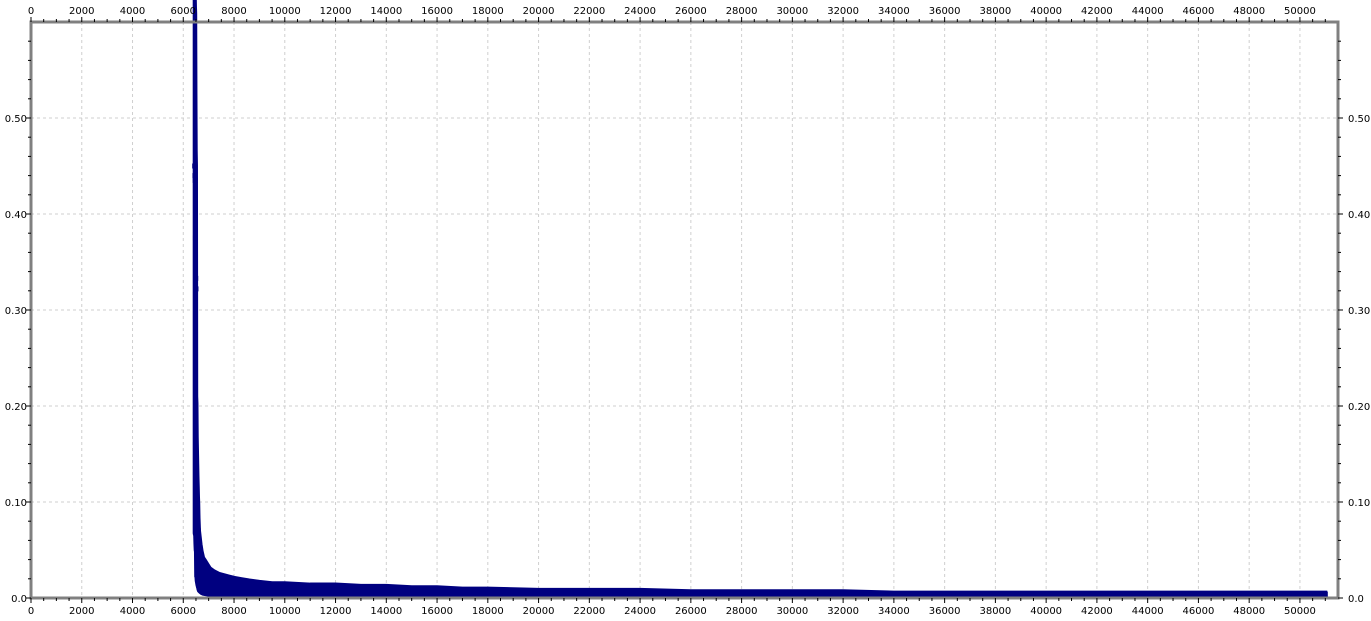 Image resolution: width=1371 pixels, height=621 pixels. I want to click on x-tick-label-bottom: 44000, so click(1148, 611).